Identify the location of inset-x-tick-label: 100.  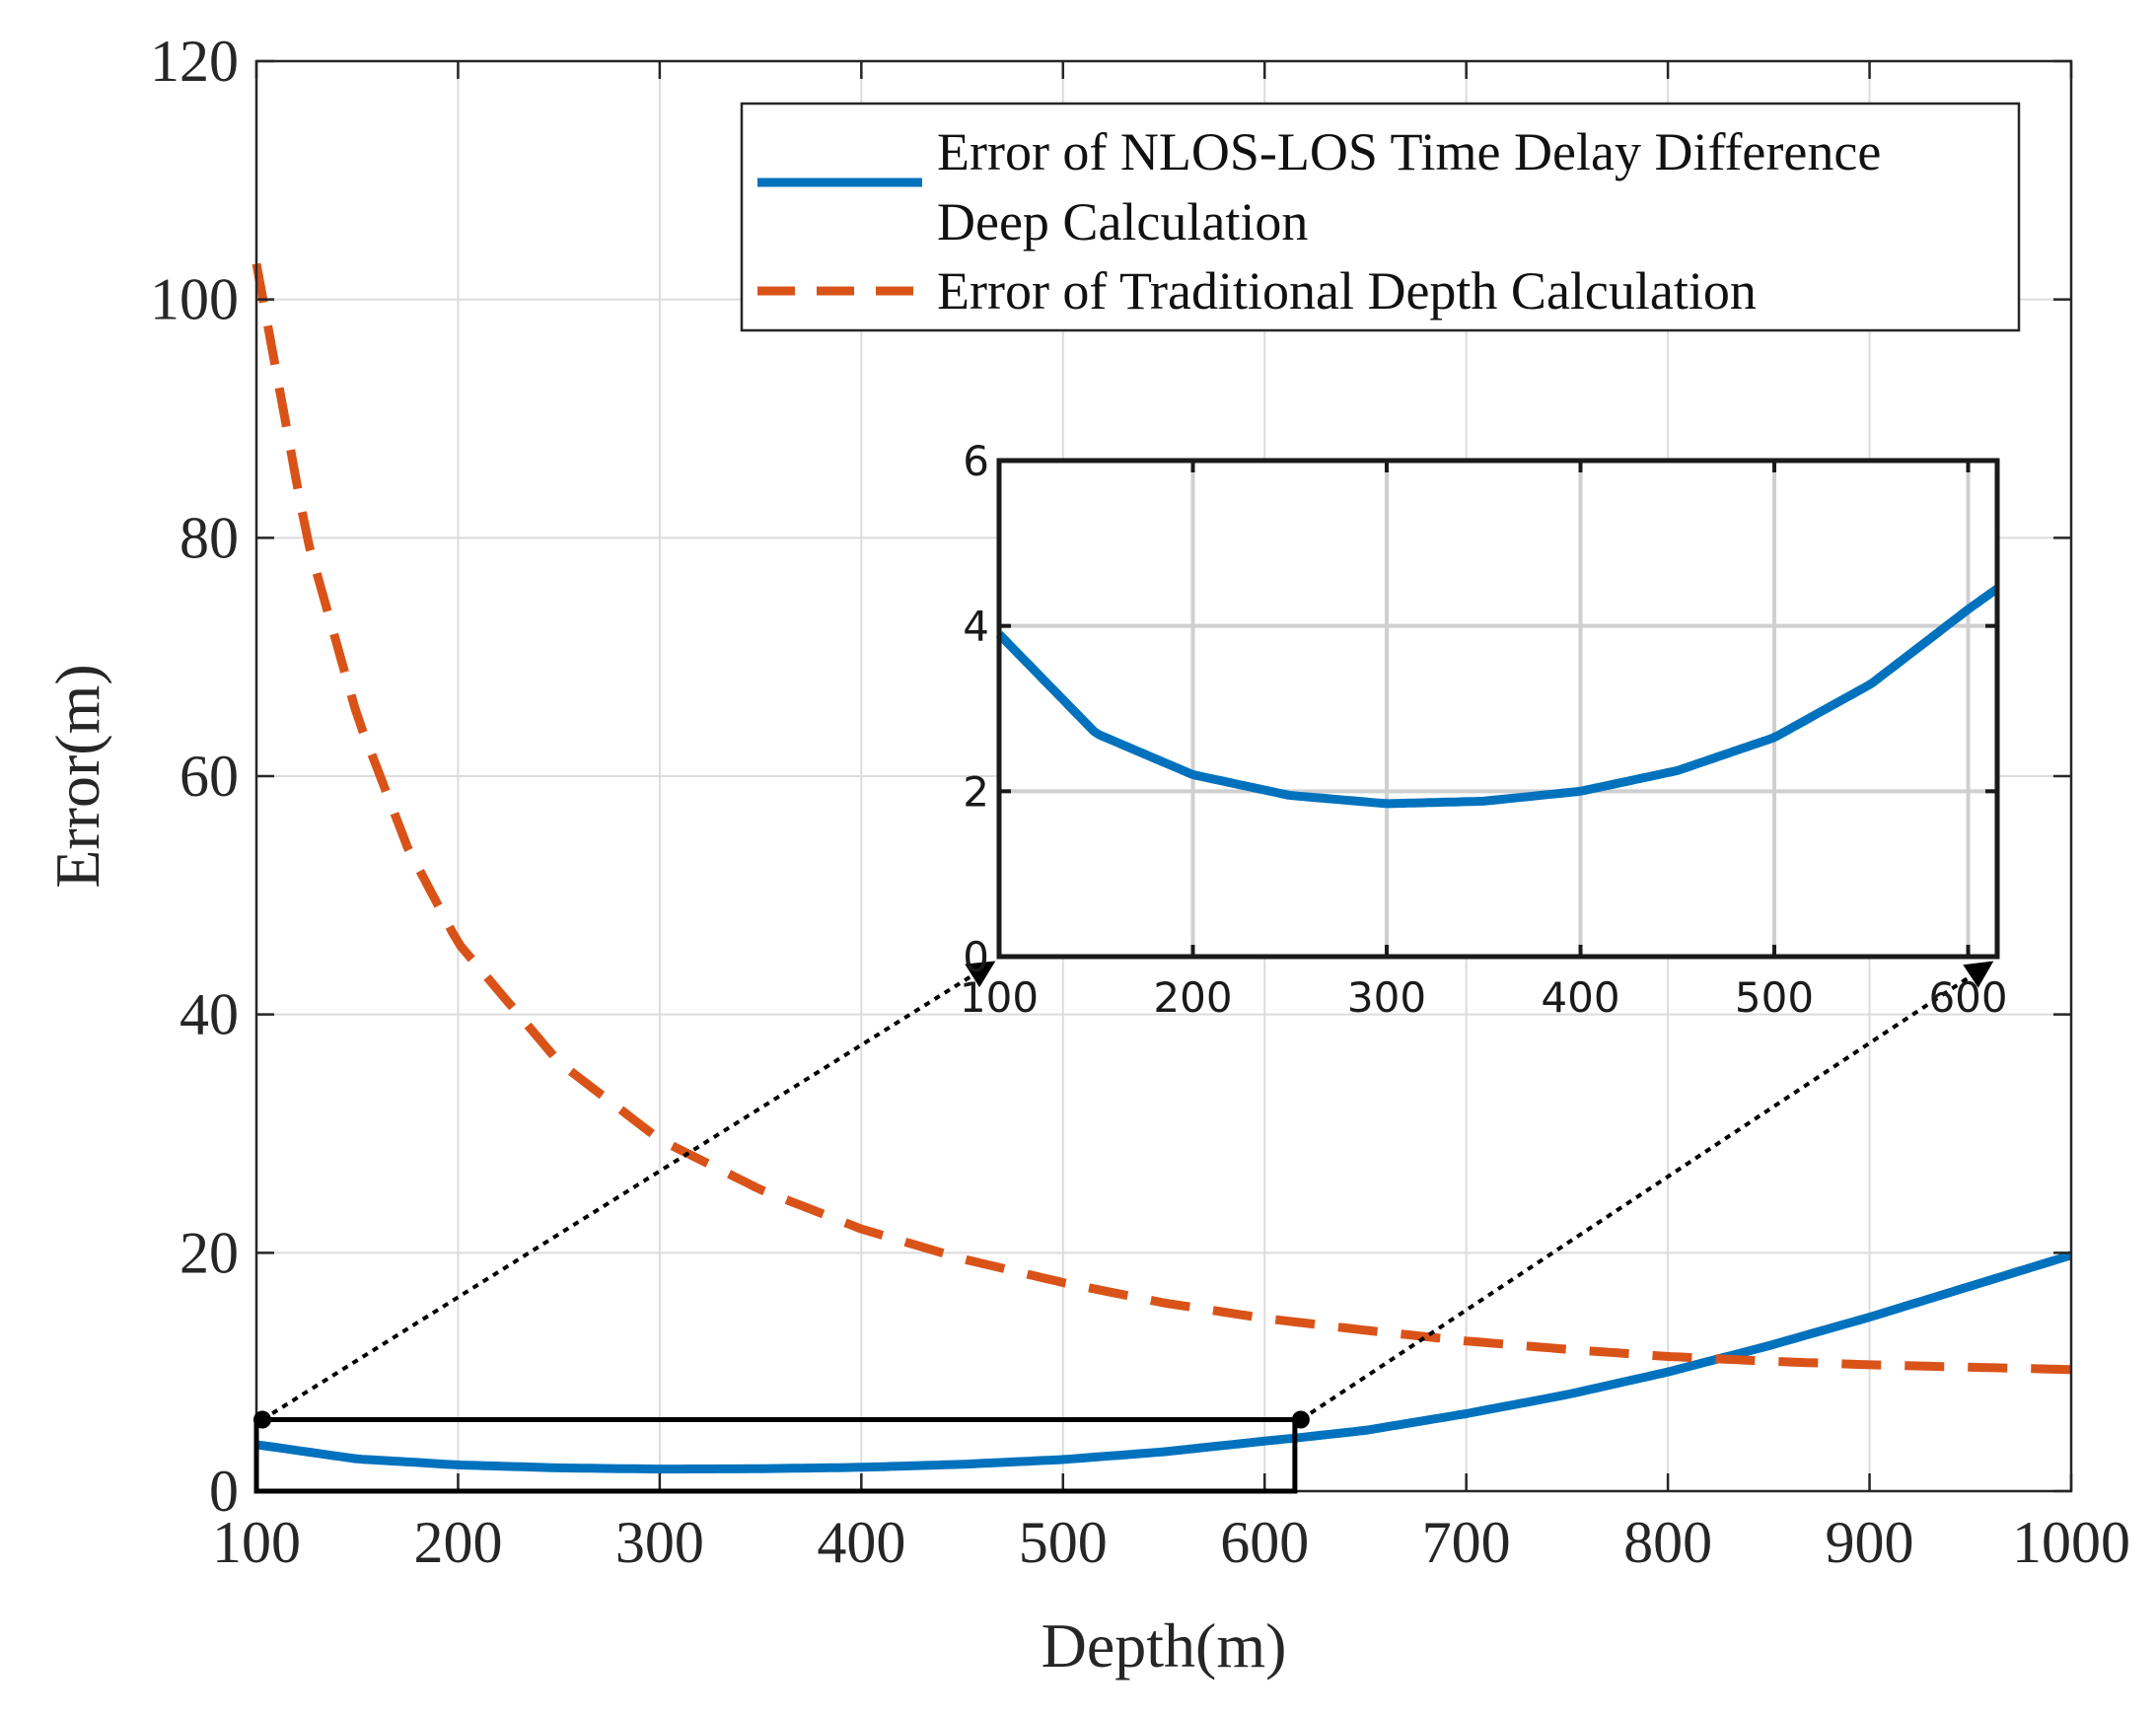
(999, 998).